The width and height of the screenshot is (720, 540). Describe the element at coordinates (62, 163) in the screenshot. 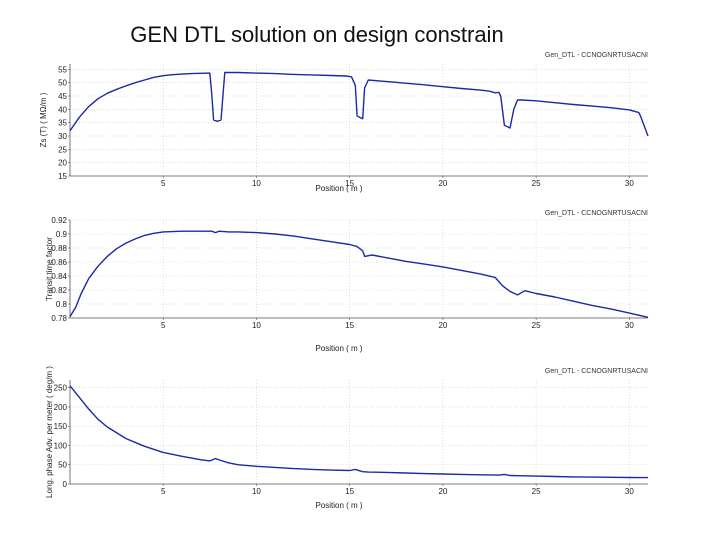

I see `y-tick-label: 20` at that location.